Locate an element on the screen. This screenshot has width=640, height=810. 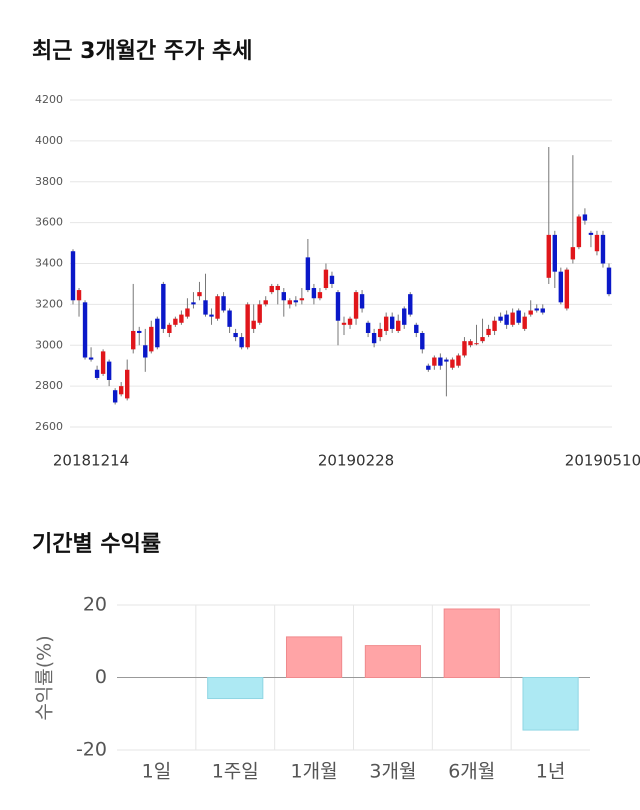
y-tick-label: 0 is located at coordinates (101, 677).